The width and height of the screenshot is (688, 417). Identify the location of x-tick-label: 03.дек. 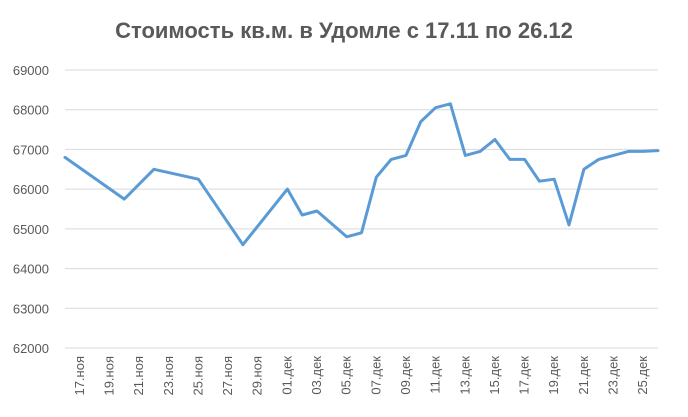
(316, 375).